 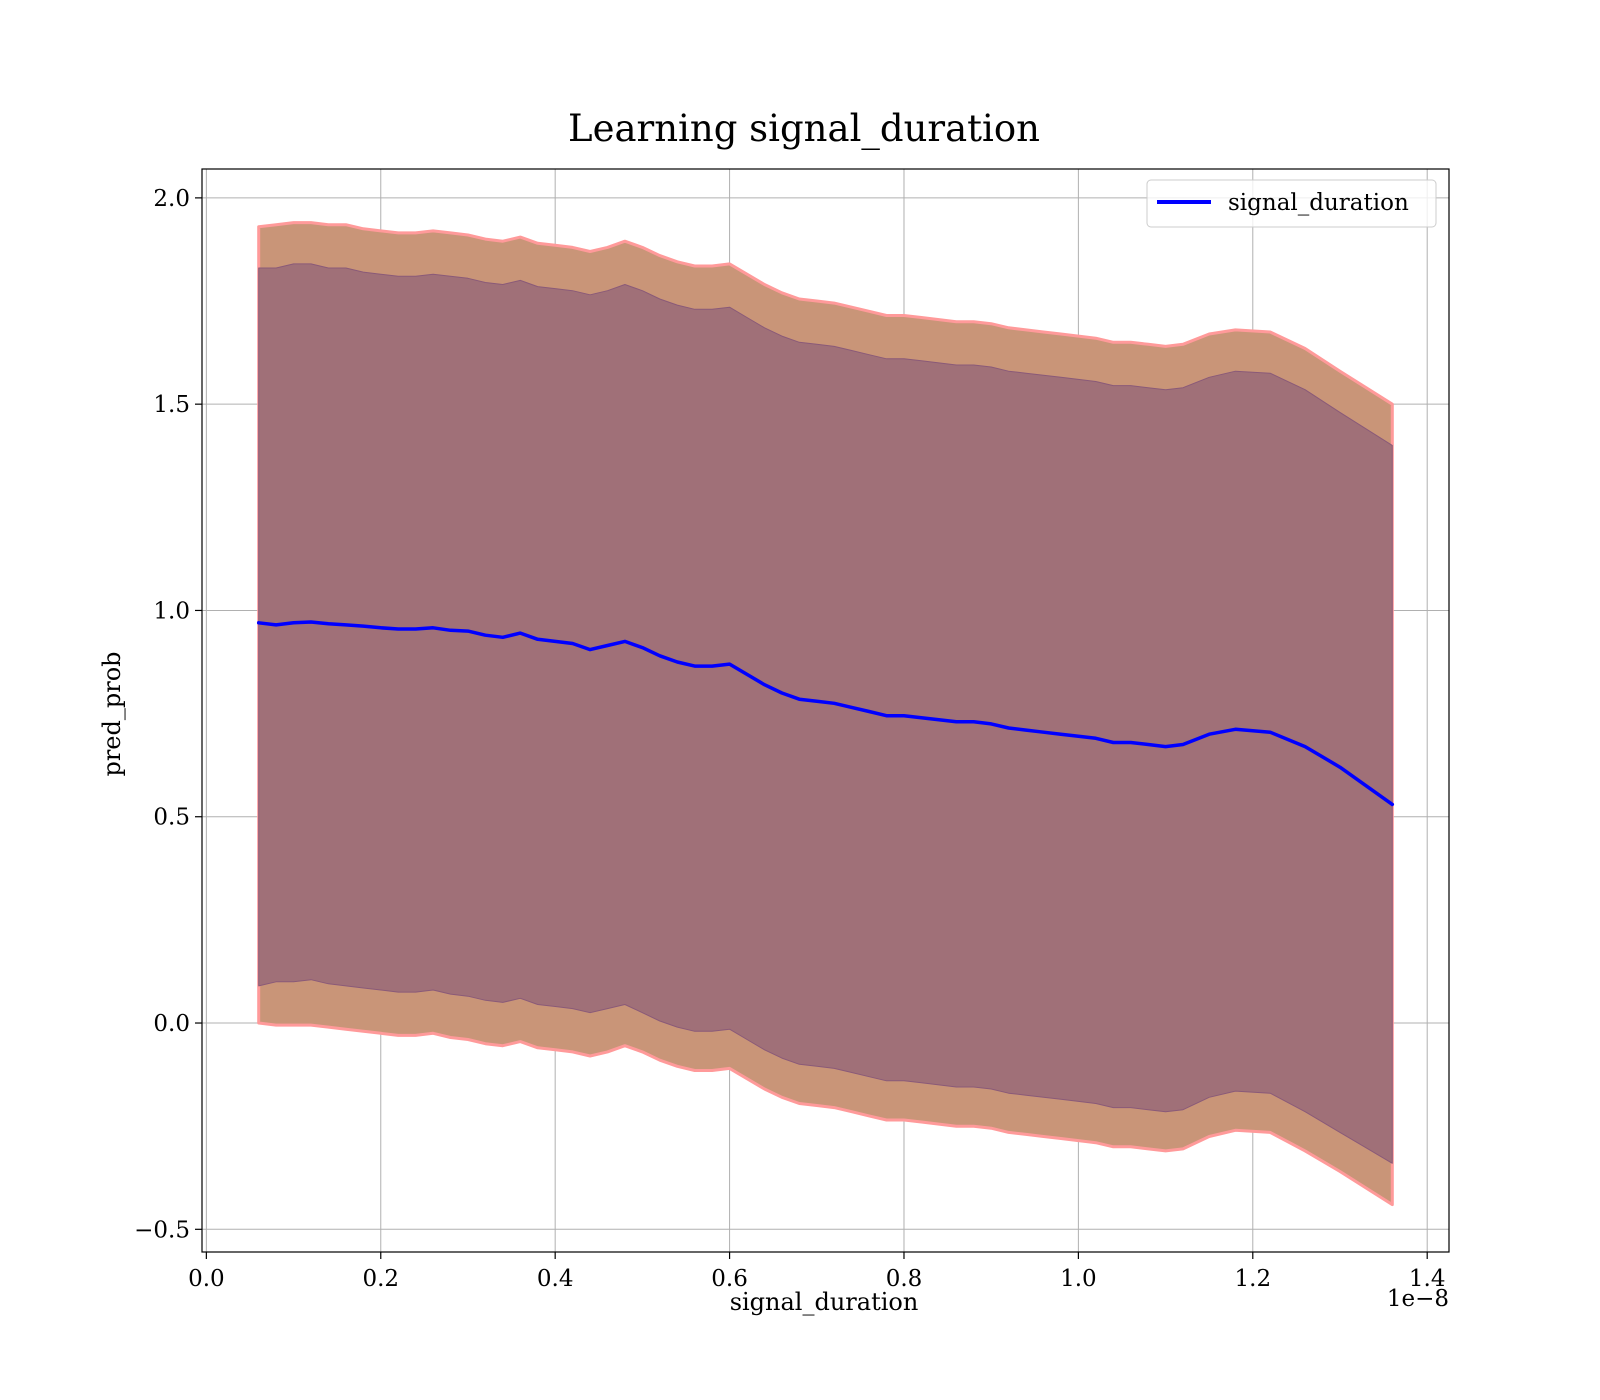 What do you see at coordinates (904, 1279) in the screenshot?
I see `x-tick-label-4: 0.8` at bounding box center [904, 1279].